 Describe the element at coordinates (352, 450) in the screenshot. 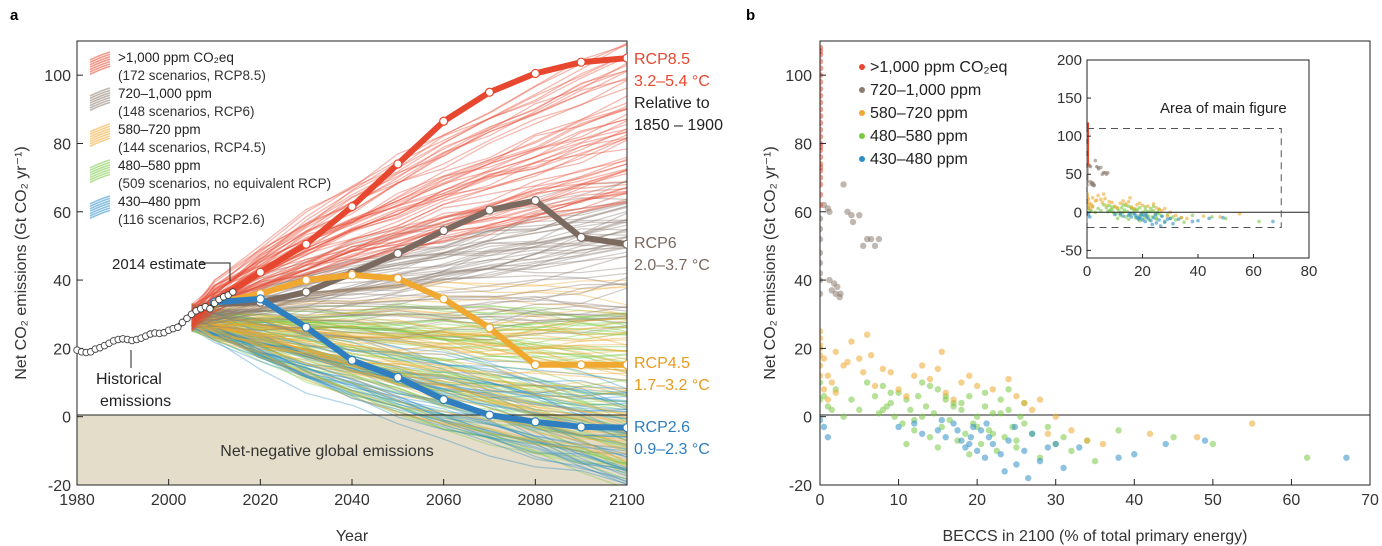

I see `net-negative-region` at that location.